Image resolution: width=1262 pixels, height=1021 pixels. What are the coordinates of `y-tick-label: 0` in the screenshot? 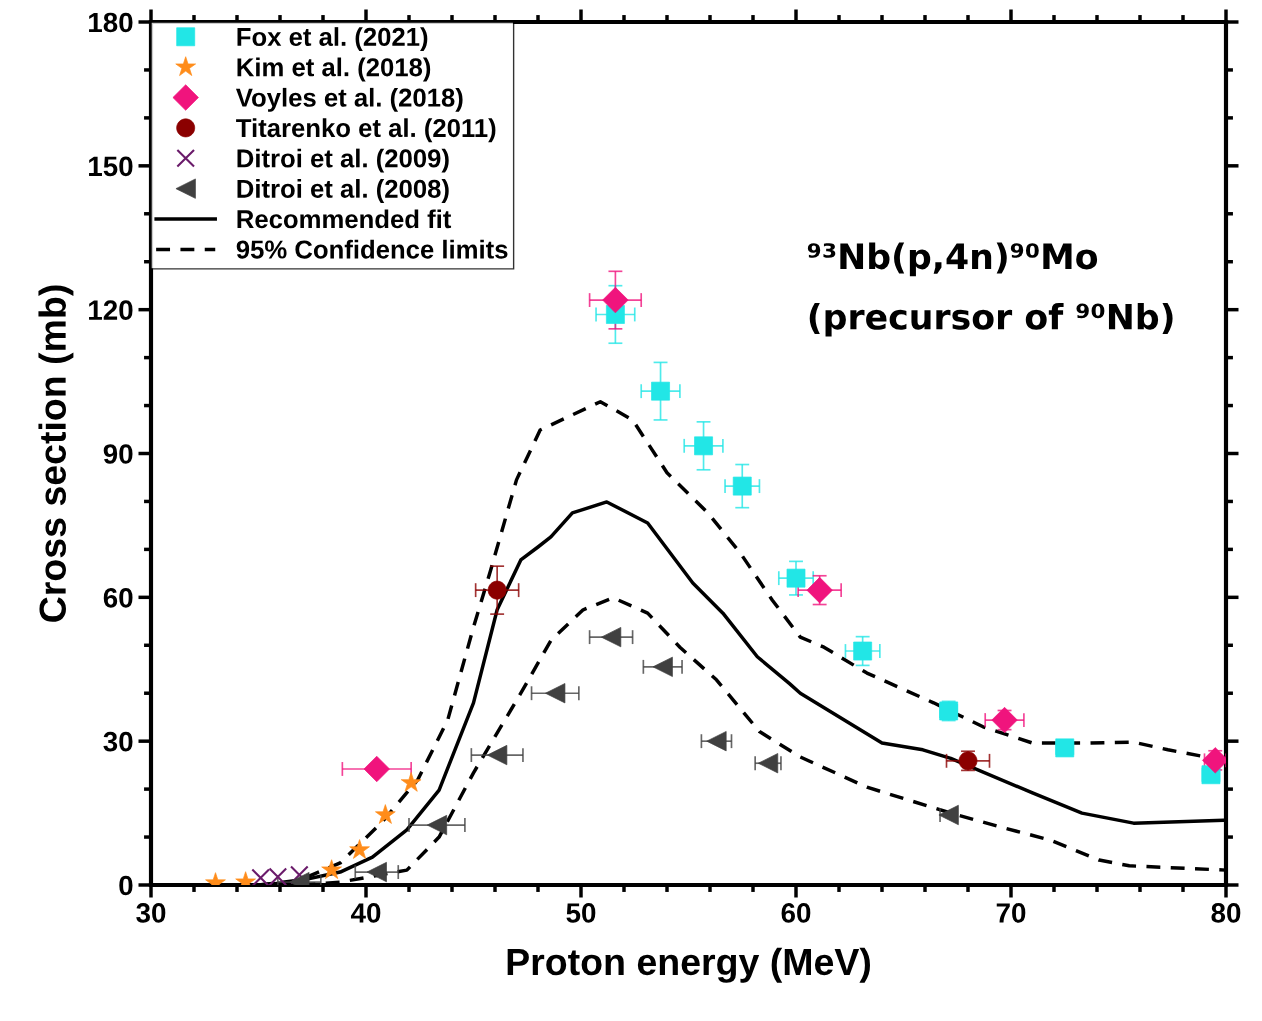 It's located at (126, 885).